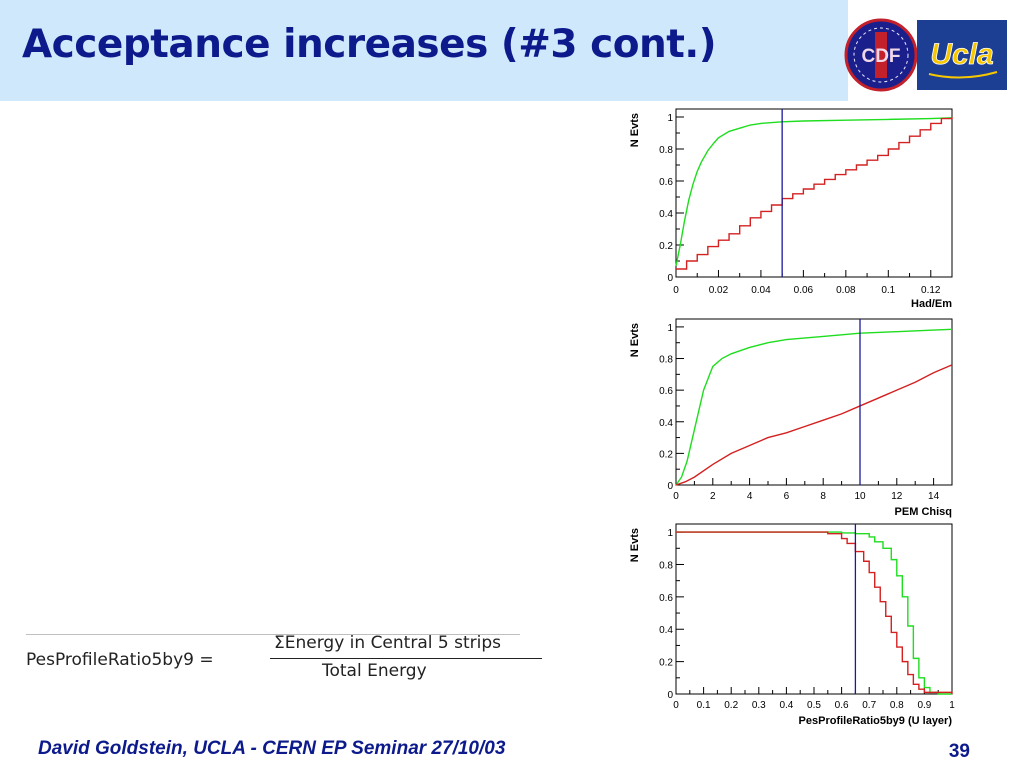  I want to click on x-tick-label: 6, so click(787, 496).